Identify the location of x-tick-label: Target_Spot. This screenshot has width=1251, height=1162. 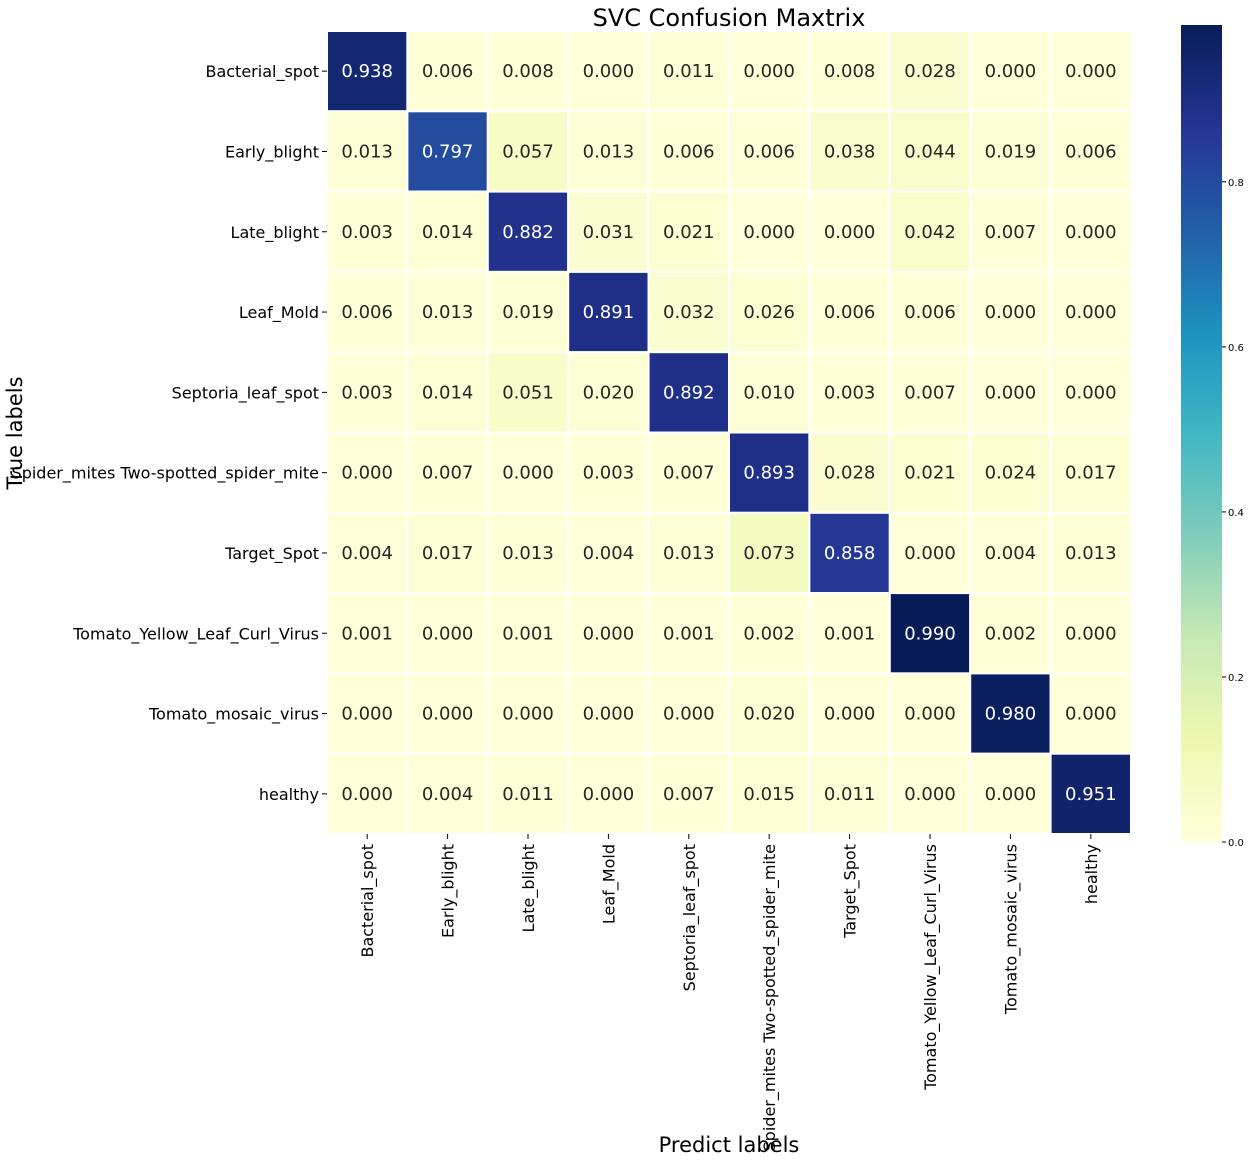
(851, 891).